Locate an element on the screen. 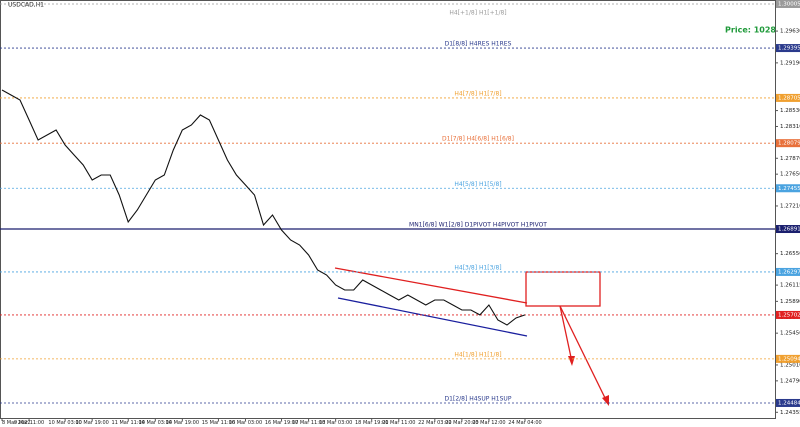 The height and width of the screenshot is (427, 800). x-tick-label: 22 Mar 20:00 is located at coordinates (461, 423).